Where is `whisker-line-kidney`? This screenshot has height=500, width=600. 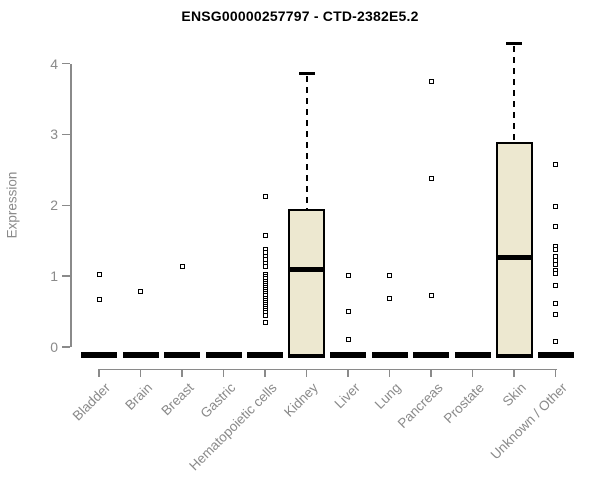 whisker-line-kidney is located at coordinates (306, 142).